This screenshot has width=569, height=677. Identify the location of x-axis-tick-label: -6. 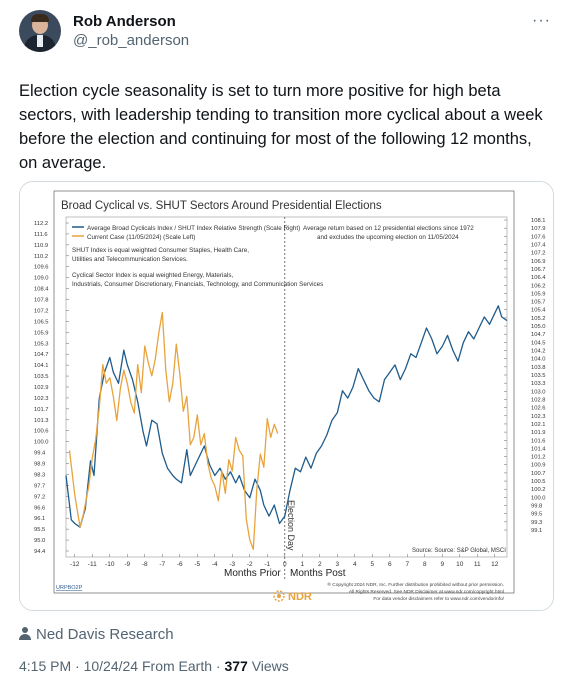
(180, 564).